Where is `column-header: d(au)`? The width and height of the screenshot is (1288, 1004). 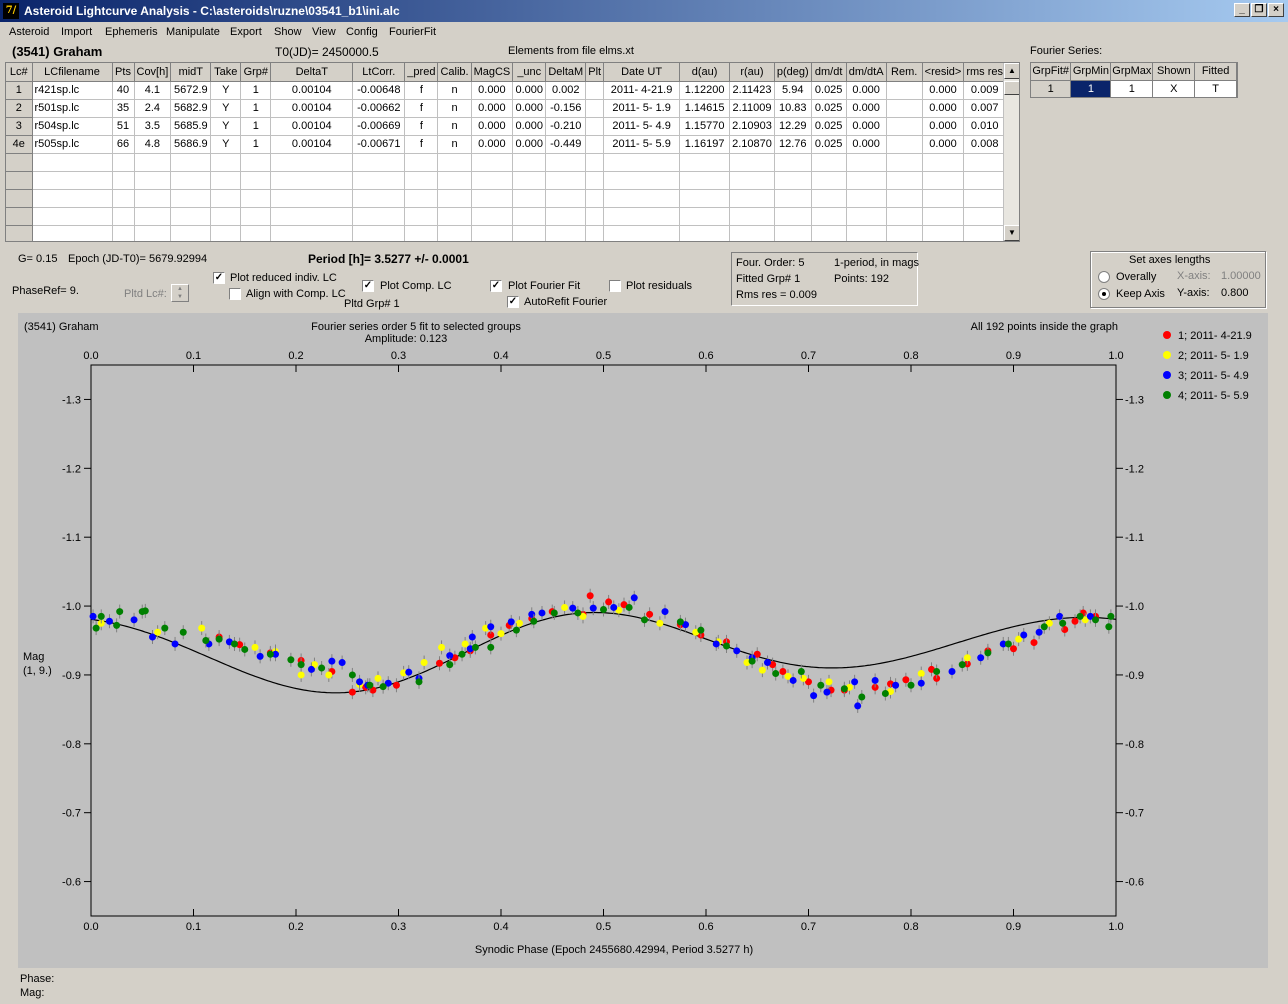
column-header: d(au) is located at coordinates (705, 72).